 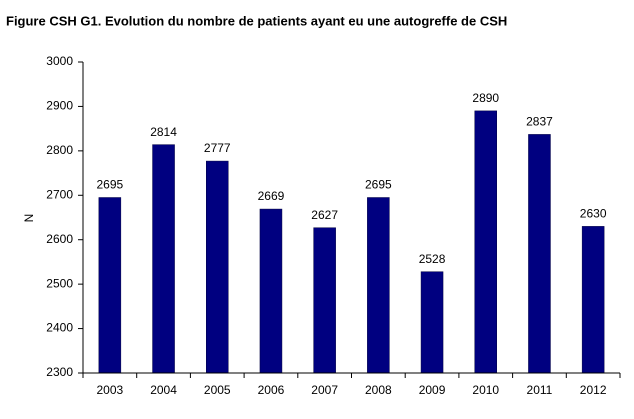 What do you see at coordinates (163, 132) in the screenshot?
I see `data-label: 2814` at bounding box center [163, 132].